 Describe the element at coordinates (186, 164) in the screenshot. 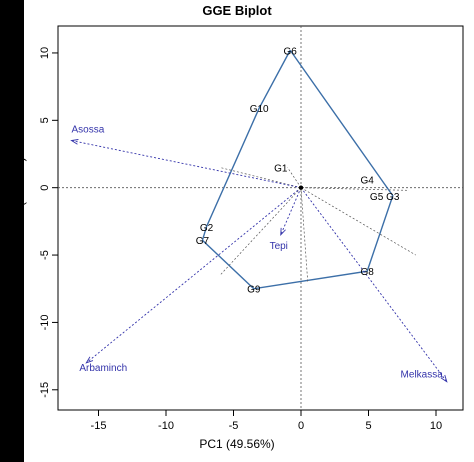

I see `env-vector-asossa` at that location.